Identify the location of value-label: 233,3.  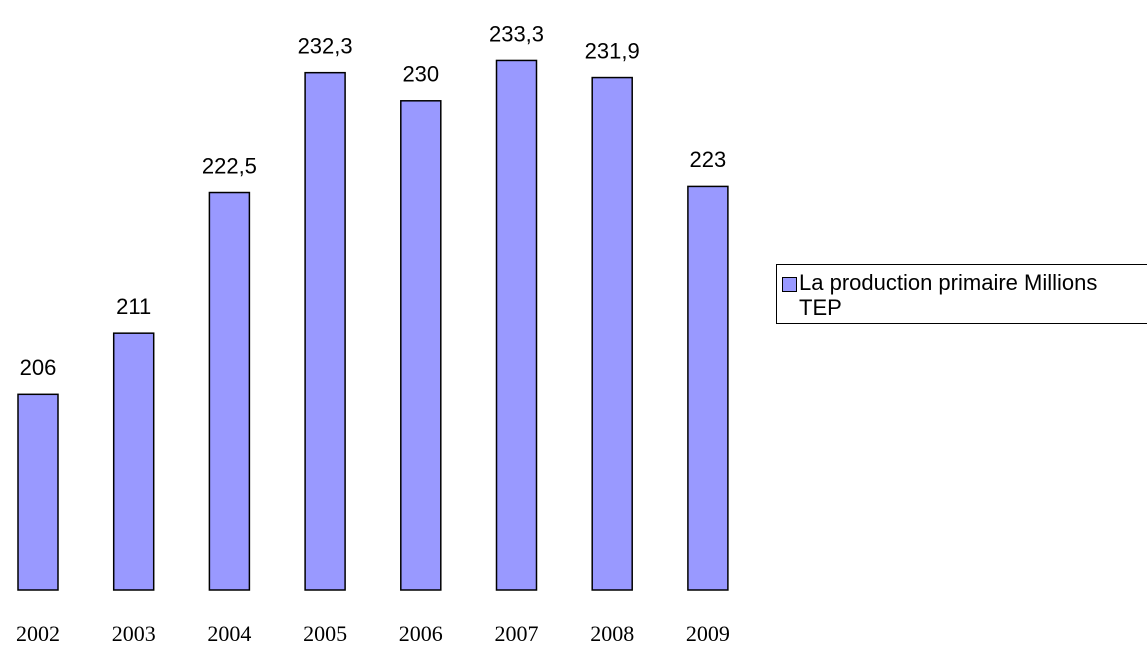
(516, 33).